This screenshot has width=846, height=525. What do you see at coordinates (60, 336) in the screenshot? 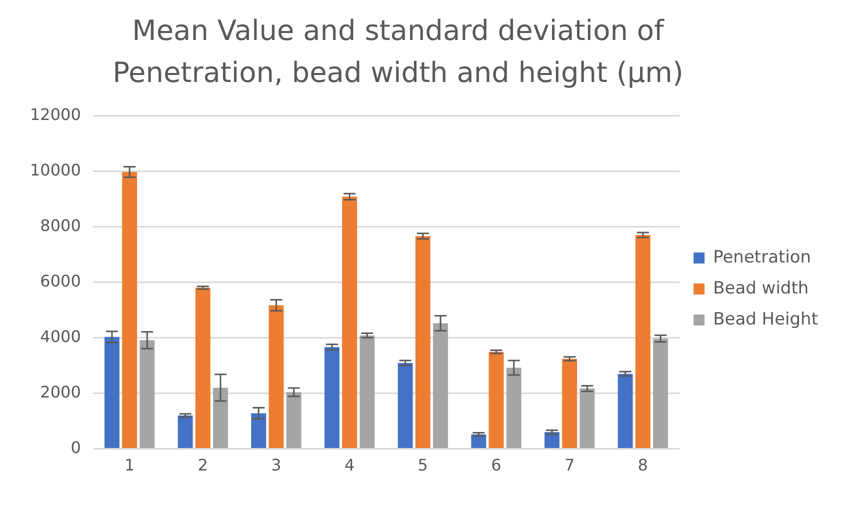
I see `y-tick-label: 4000` at bounding box center [60, 336].